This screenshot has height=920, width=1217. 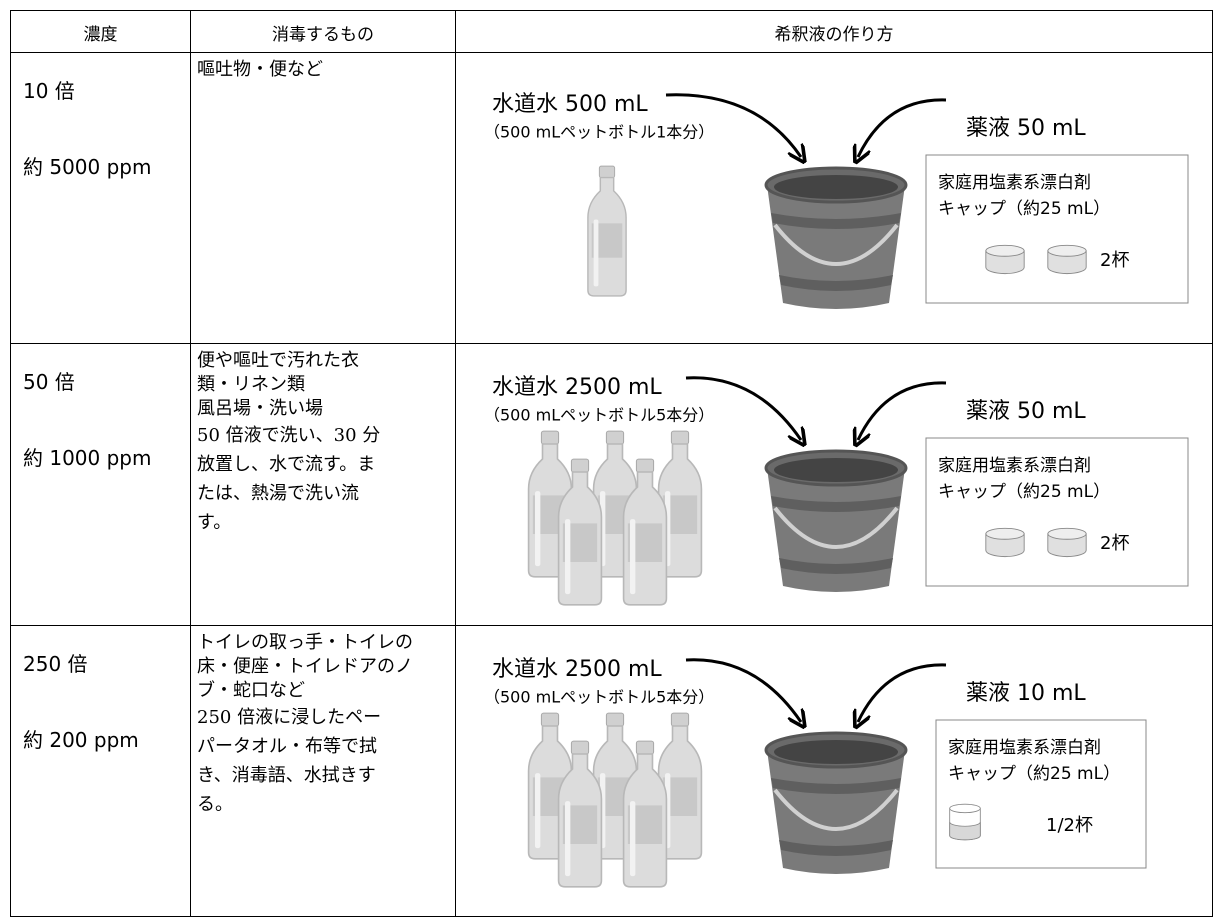 I want to click on cap-count: 1/2杯, so click(x=1069, y=825).